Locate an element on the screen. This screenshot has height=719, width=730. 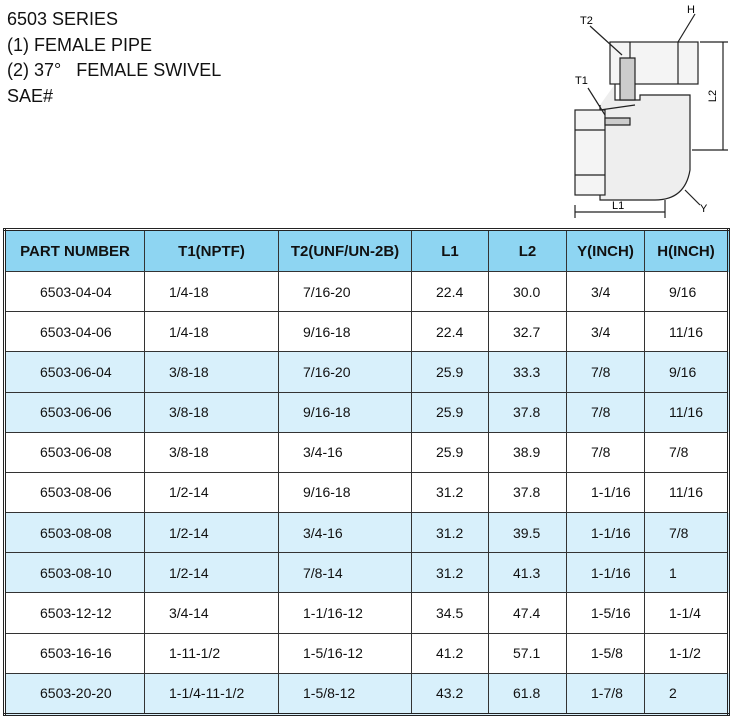
column-header: T1(NPTF) is located at coordinates (211, 250).